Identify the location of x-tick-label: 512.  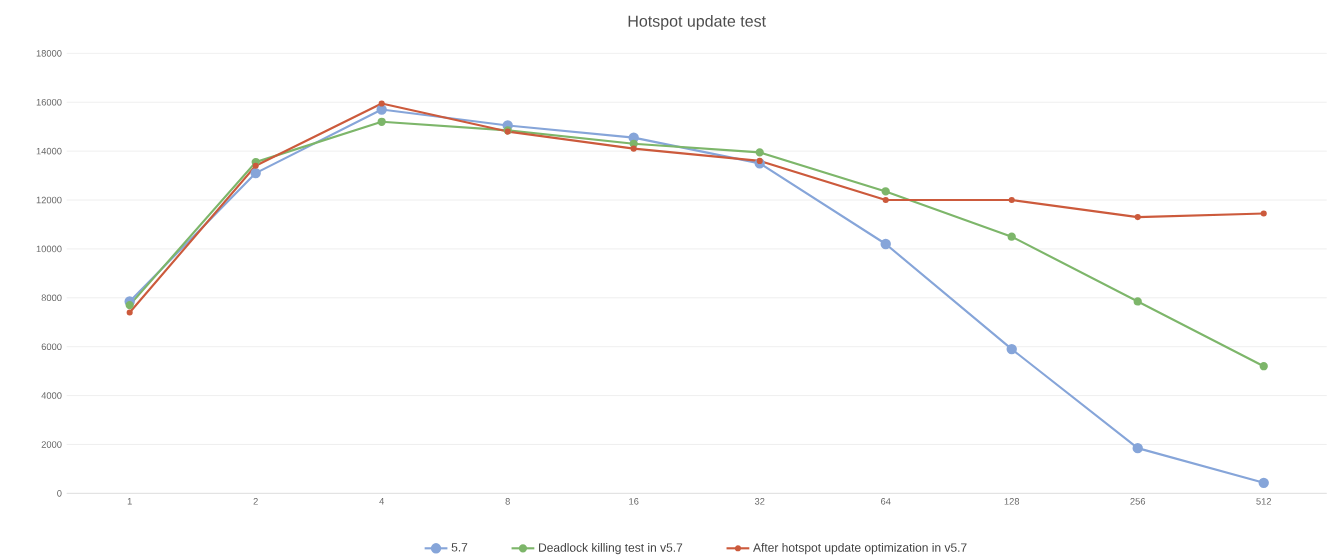
(1264, 501).